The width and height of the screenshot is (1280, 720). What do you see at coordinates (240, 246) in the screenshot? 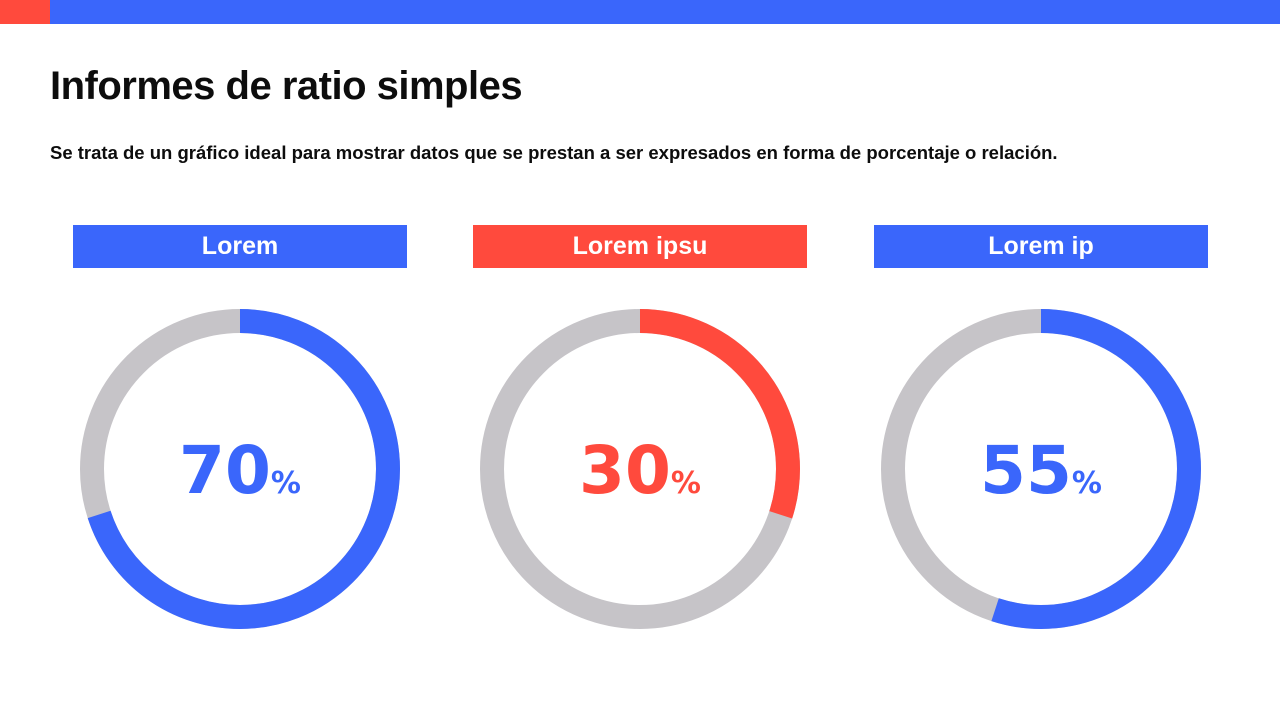
I see `card-header-1: Lorem` at bounding box center [240, 246].